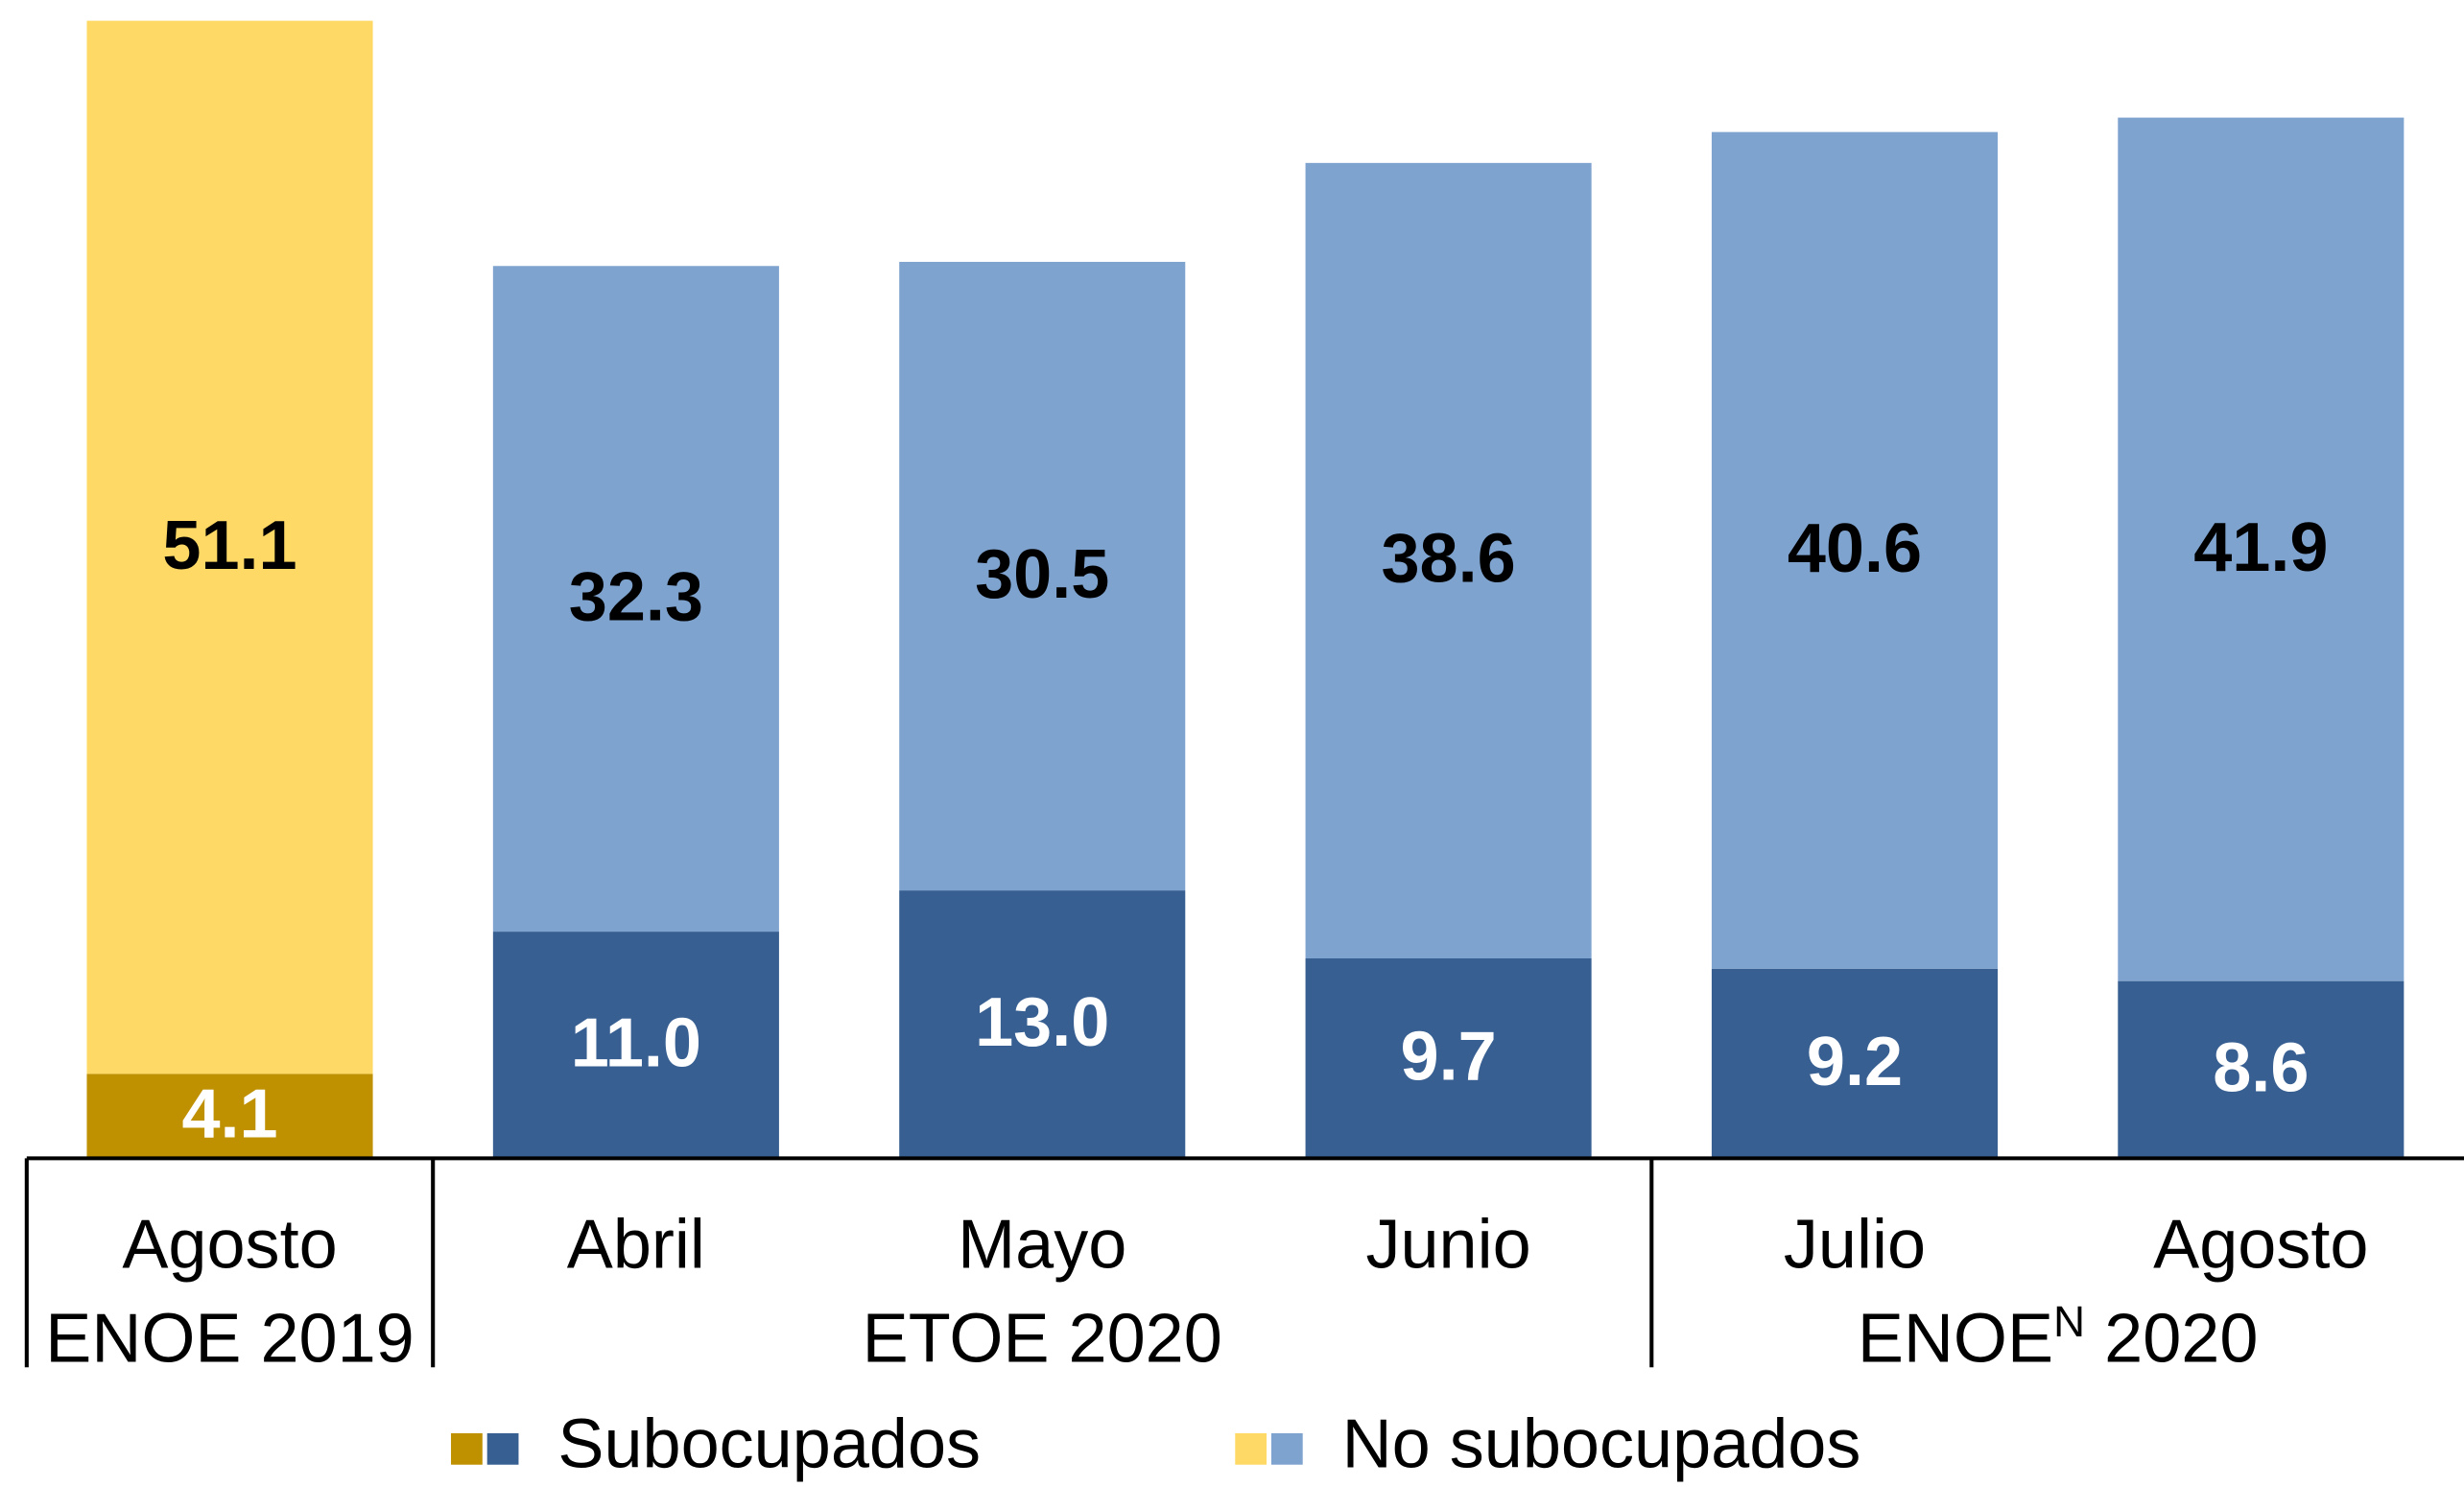 The height and width of the screenshot is (1487, 2464). I want to click on data-label: 38.6, so click(1448, 559).